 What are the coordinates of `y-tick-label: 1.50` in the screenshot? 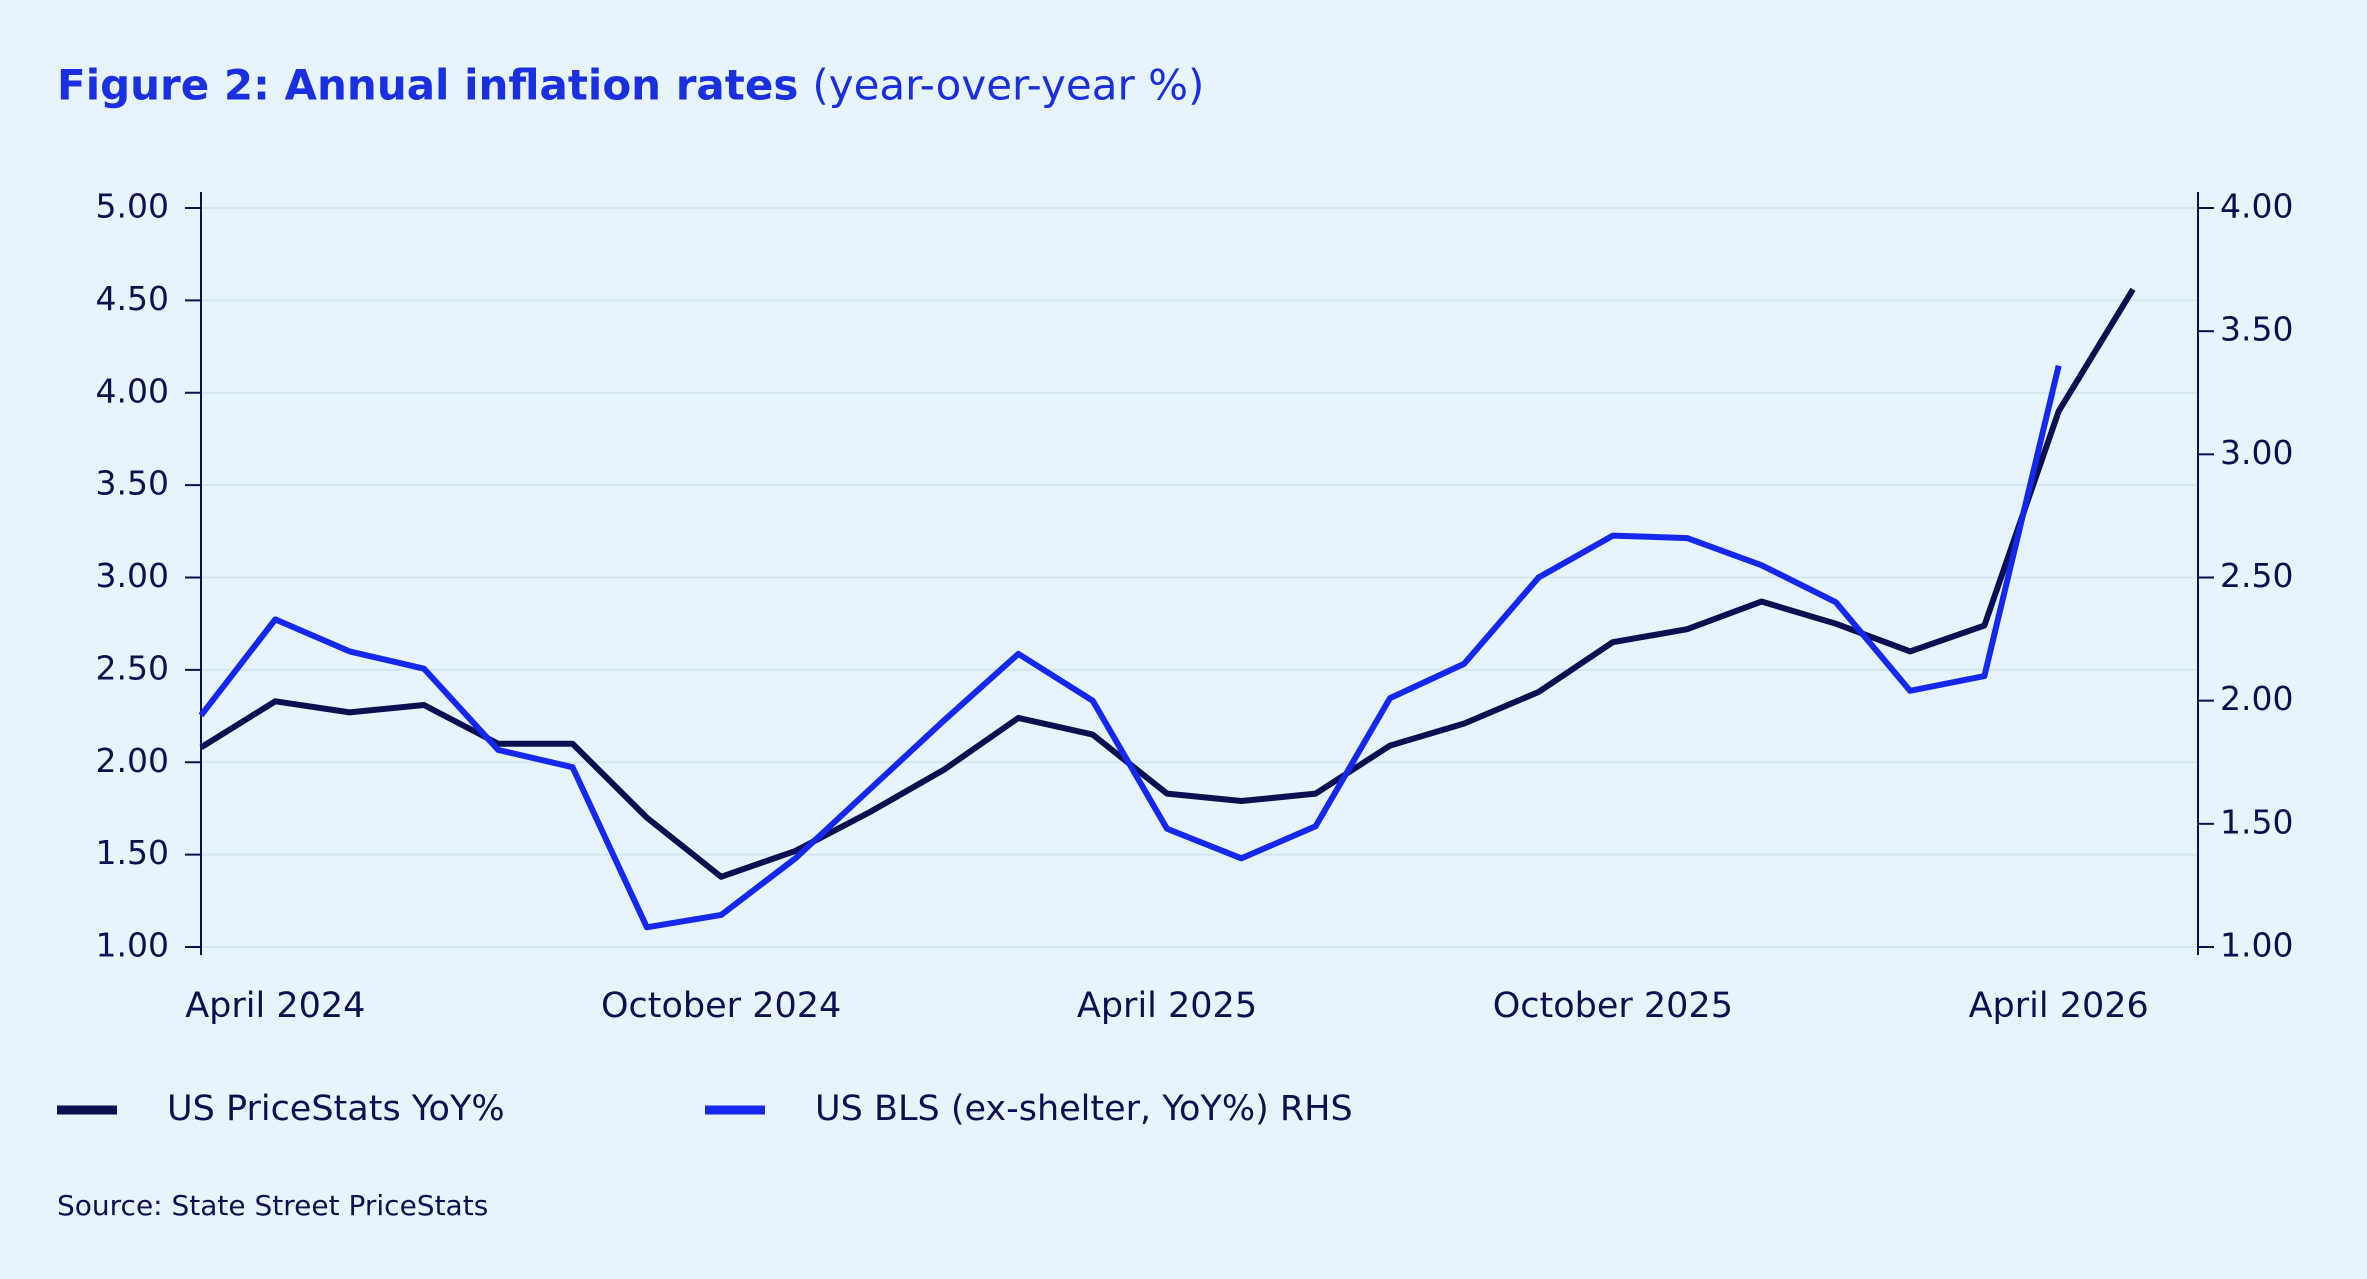 It's located at (132, 852).